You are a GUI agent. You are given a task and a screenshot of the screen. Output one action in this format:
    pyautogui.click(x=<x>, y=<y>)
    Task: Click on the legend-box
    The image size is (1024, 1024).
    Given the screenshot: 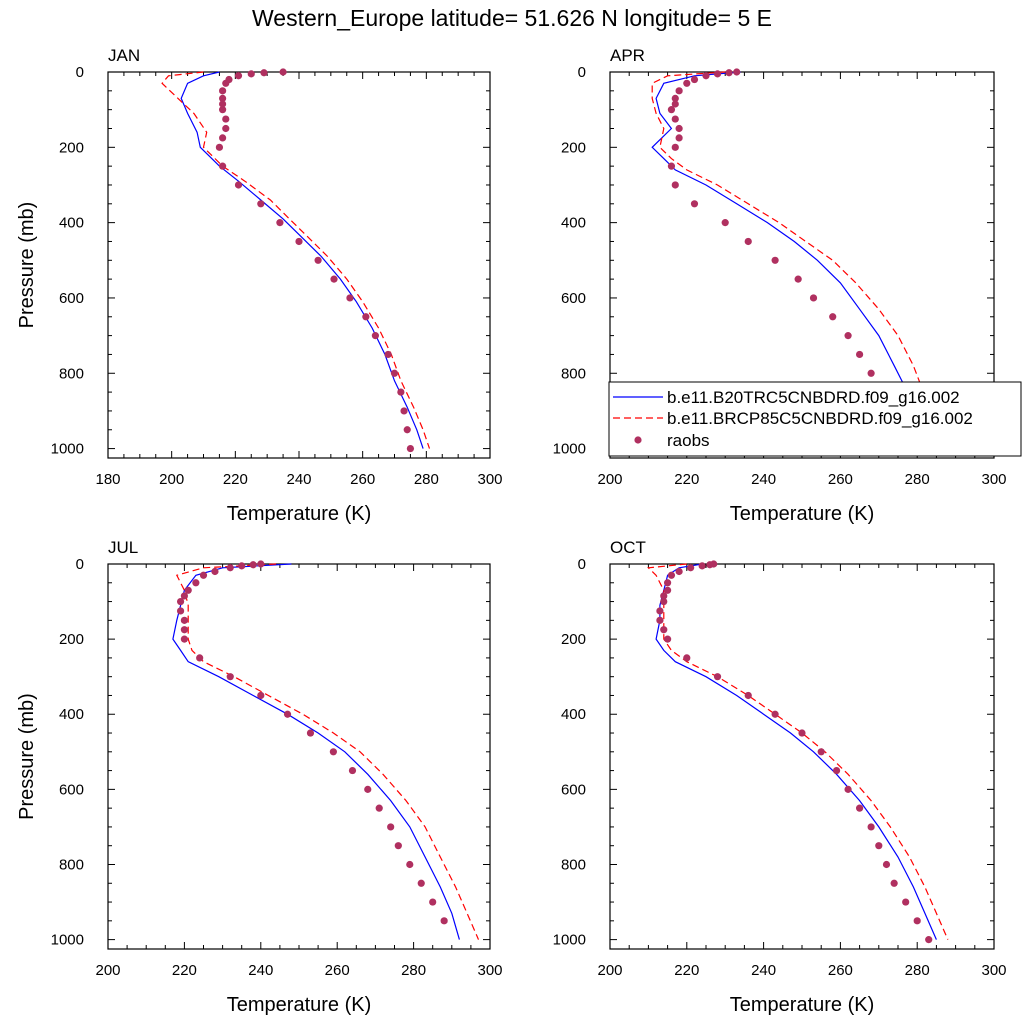 What is the action you would take?
    pyautogui.click(x=815, y=419)
    